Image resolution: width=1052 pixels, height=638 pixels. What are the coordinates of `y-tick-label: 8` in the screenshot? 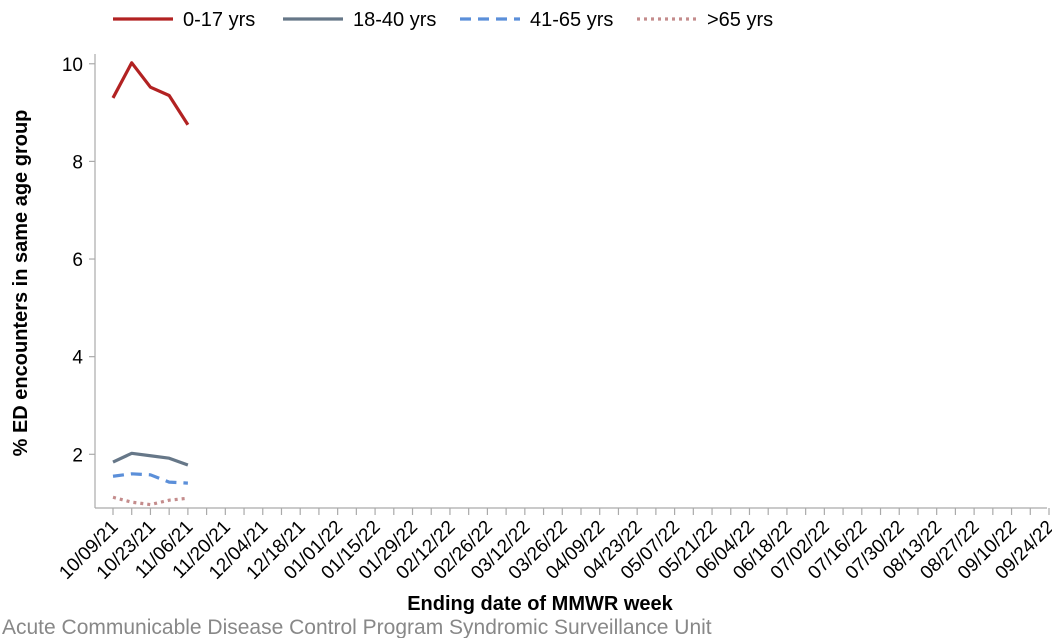 It's located at (77, 162).